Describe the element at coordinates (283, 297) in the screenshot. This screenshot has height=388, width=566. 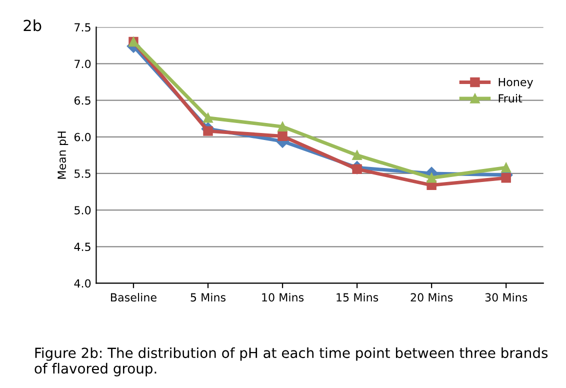
I see `x-tick-label: 10 Mins` at that location.